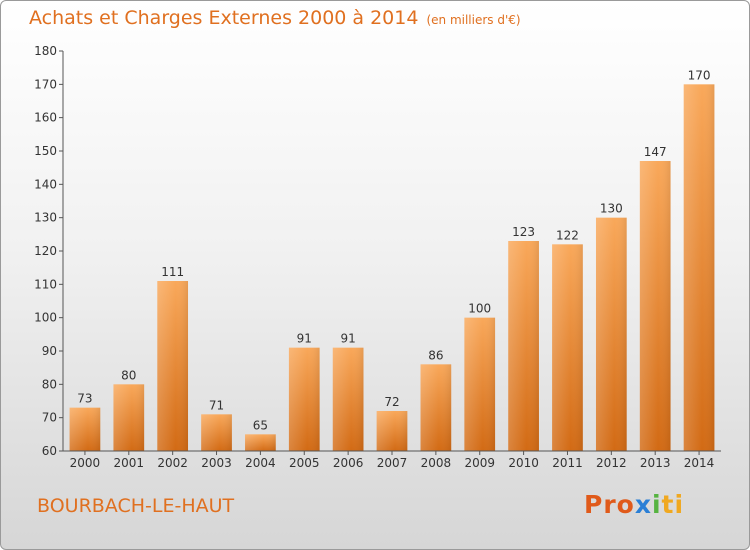  What do you see at coordinates (260, 463) in the screenshot?
I see `x-tick-label: 2004` at bounding box center [260, 463].